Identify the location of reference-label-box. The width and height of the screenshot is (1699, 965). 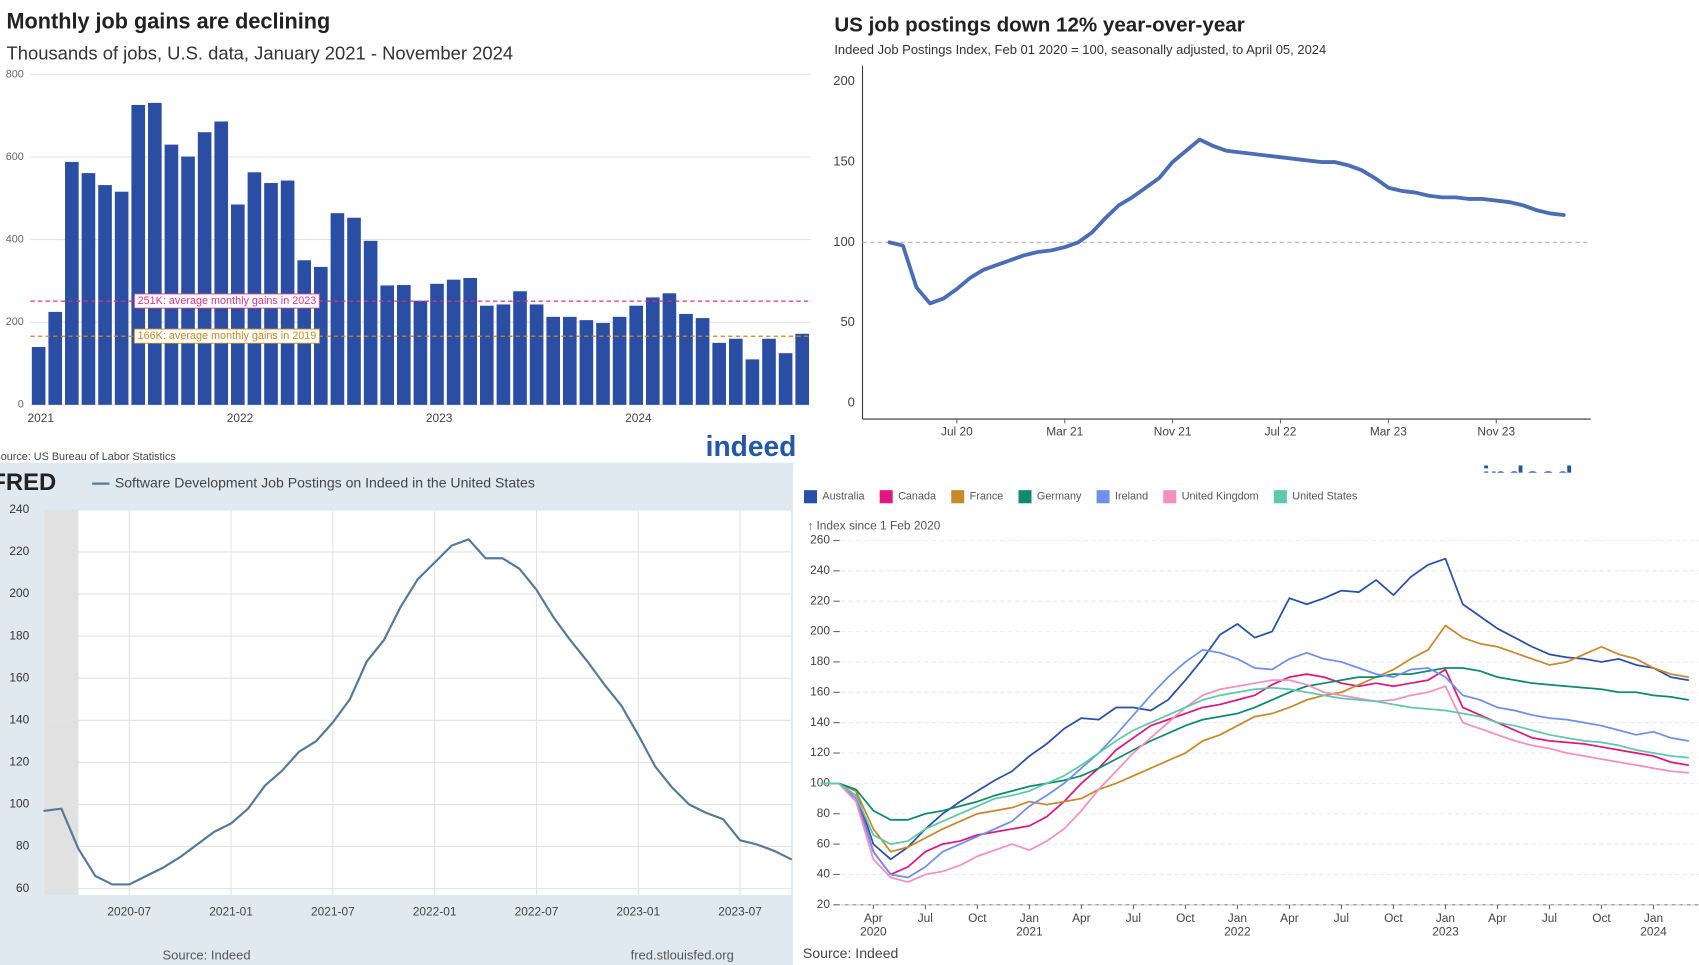
(226, 301).